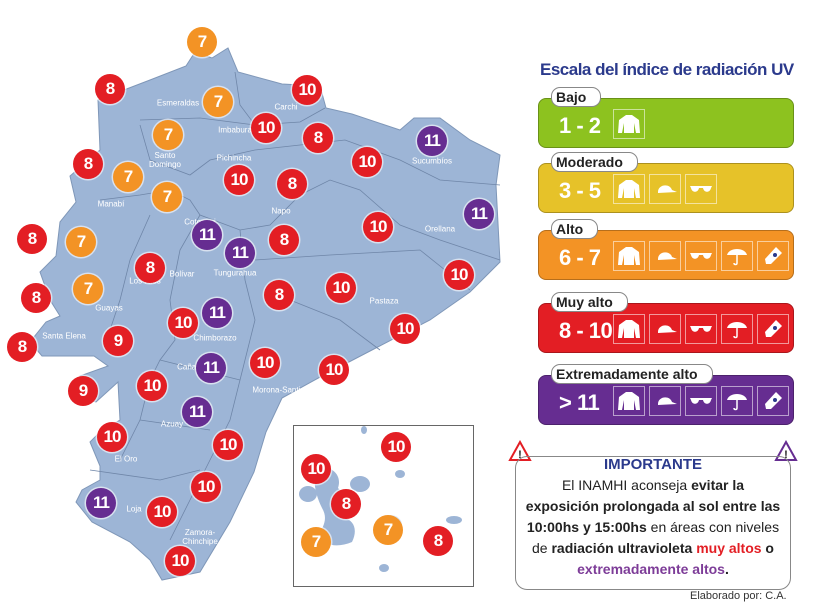  What do you see at coordinates (632, 374) in the screenshot?
I see `level-name: Extremadamente alto` at bounding box center [632, 374].